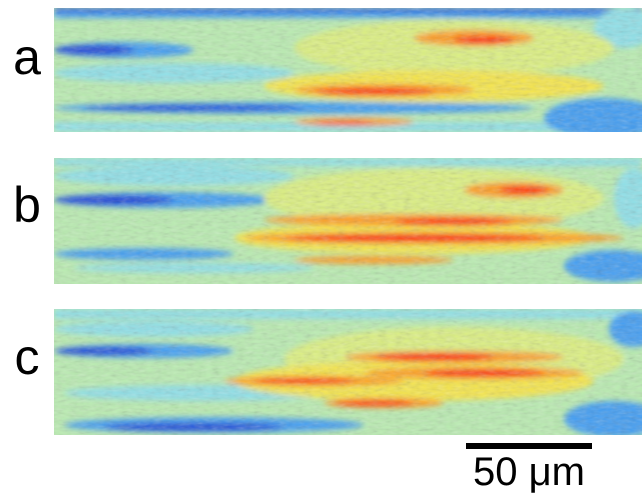  Describe the element at coordinates (27, 357) in the screenshot. I see `panel-label-c: c` at that location.